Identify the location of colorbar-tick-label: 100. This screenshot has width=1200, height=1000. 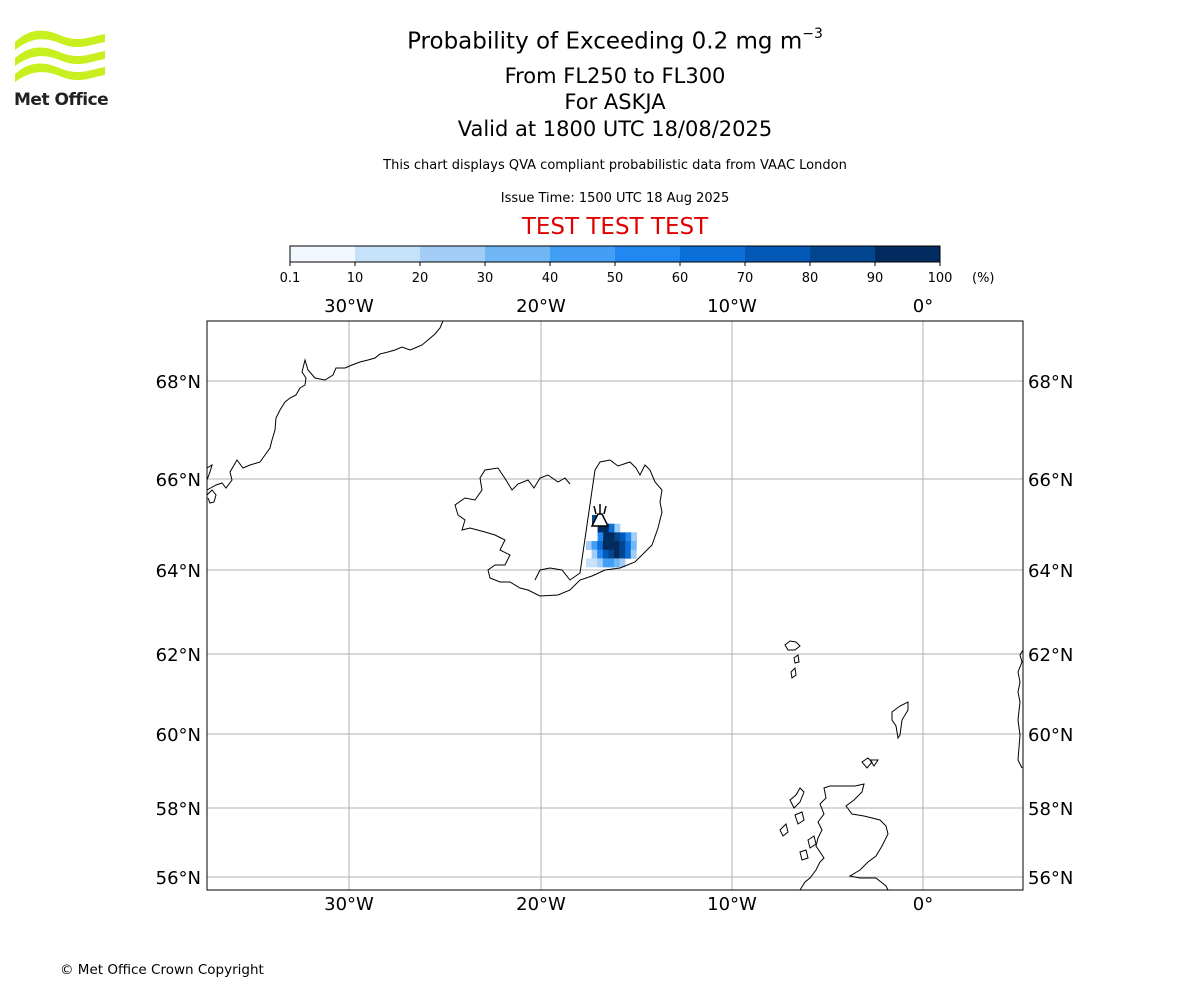
(940, 278).